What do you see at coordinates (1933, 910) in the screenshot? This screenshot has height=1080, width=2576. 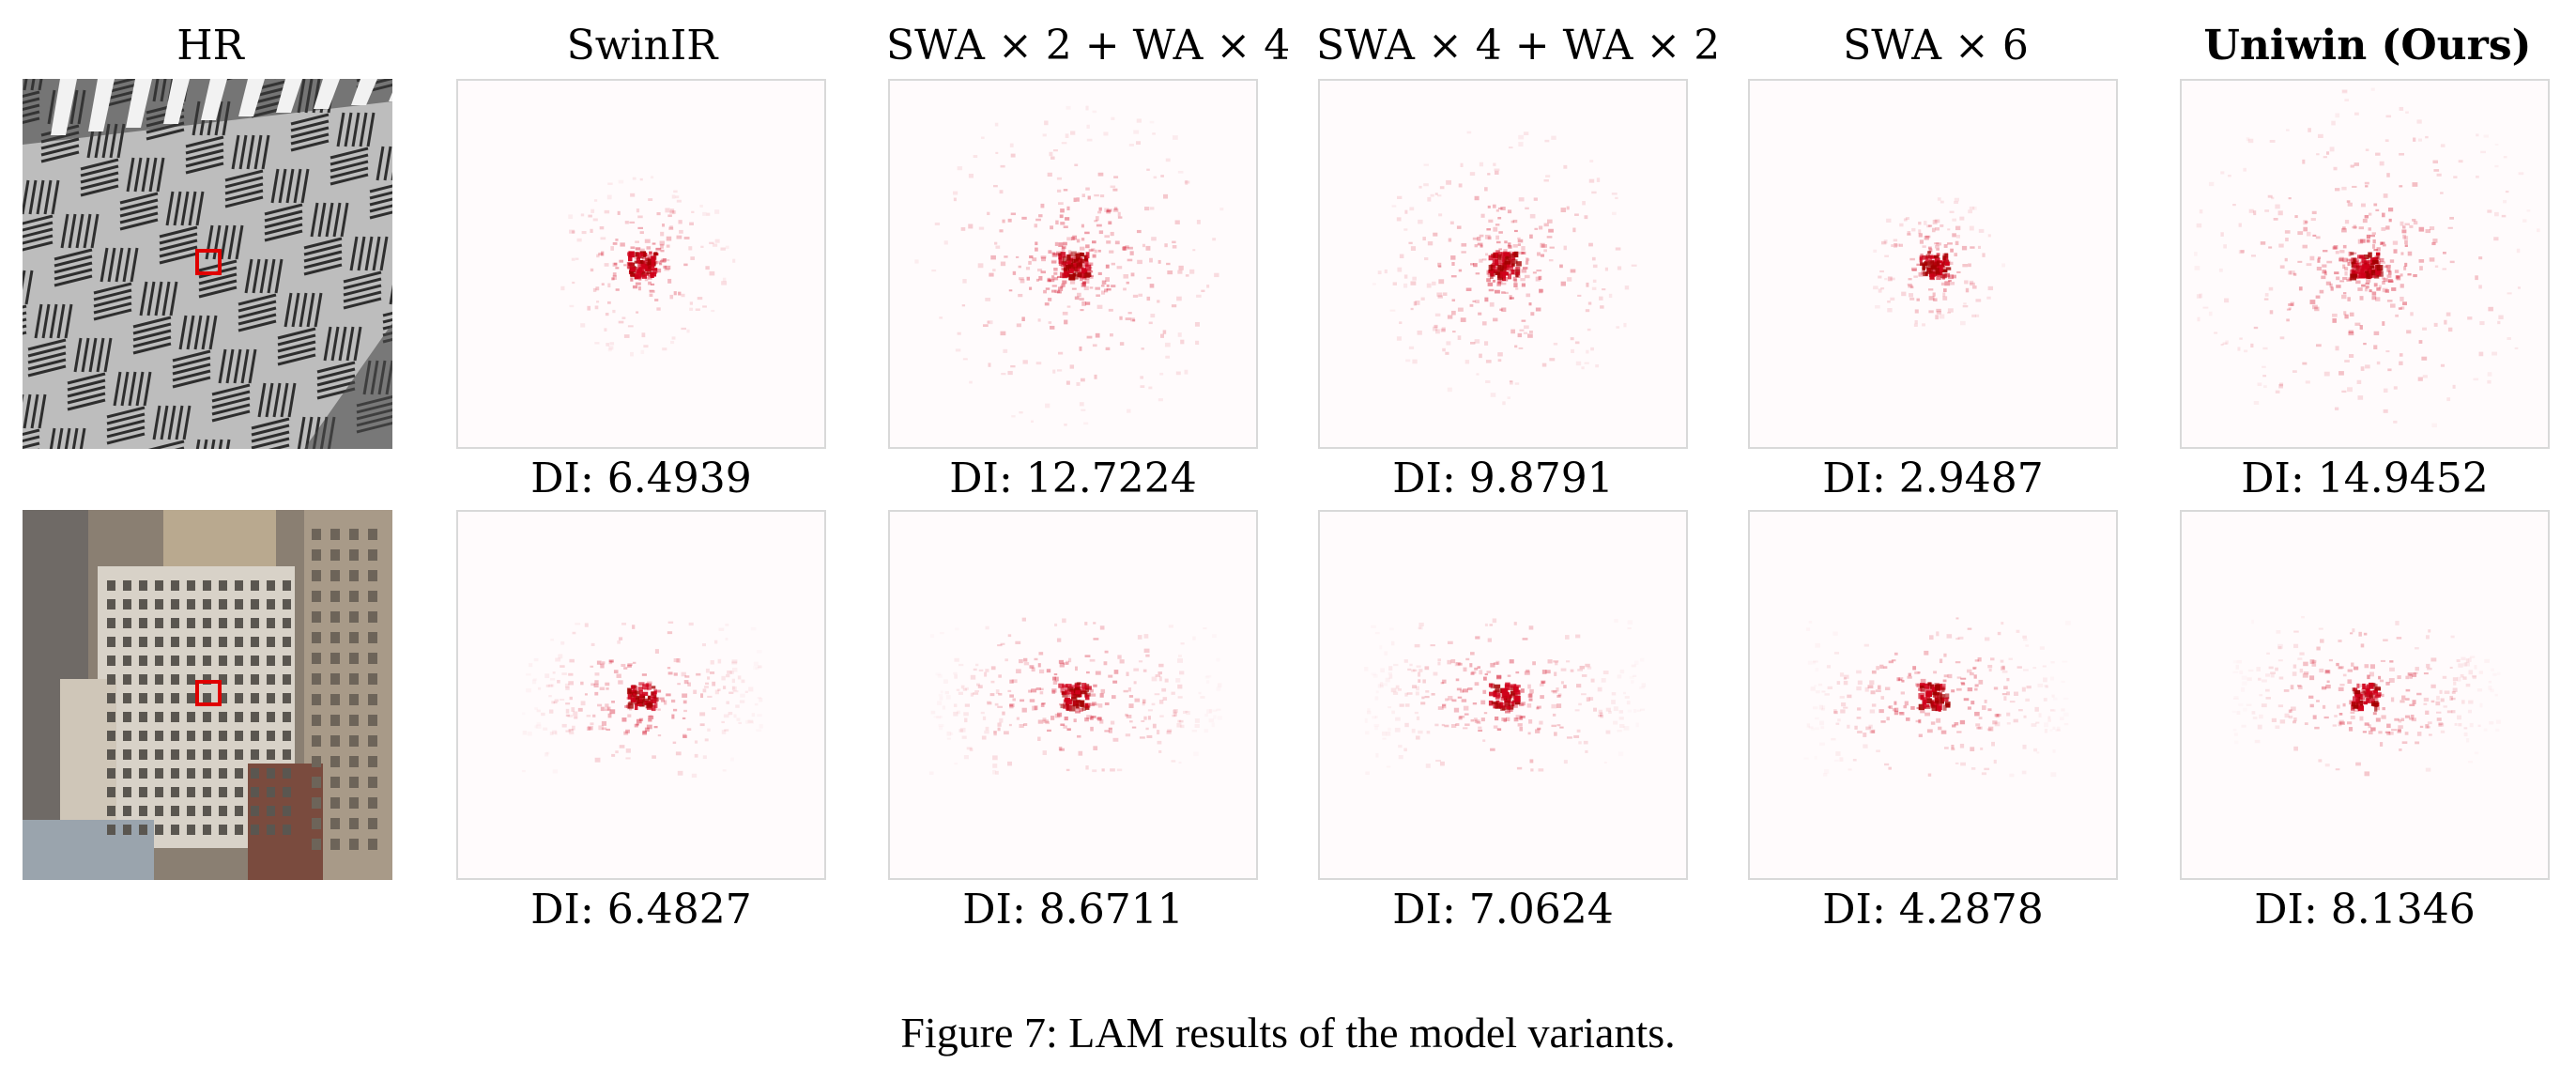 I see `di-value: DI: 4.2878` at bounding box center [1933, 910].